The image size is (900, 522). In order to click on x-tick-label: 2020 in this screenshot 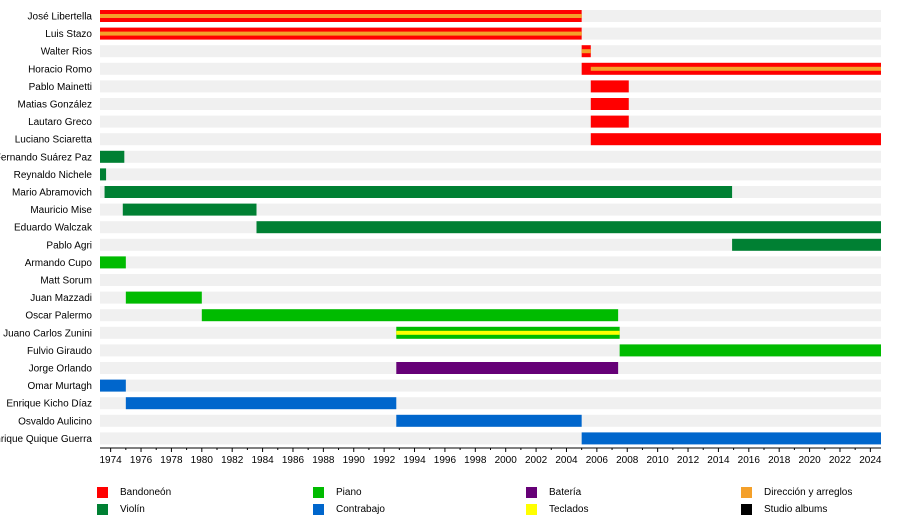, I will do `click(809, 460)`.